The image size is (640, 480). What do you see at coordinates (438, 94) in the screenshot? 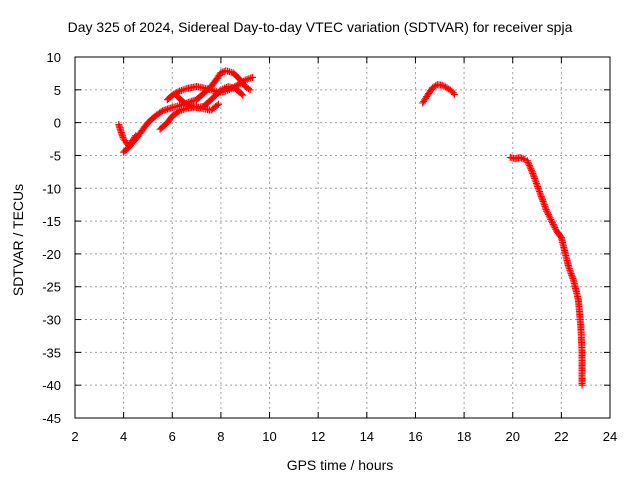
I see `data-series-segment-f` at bounding box center [438, 94].